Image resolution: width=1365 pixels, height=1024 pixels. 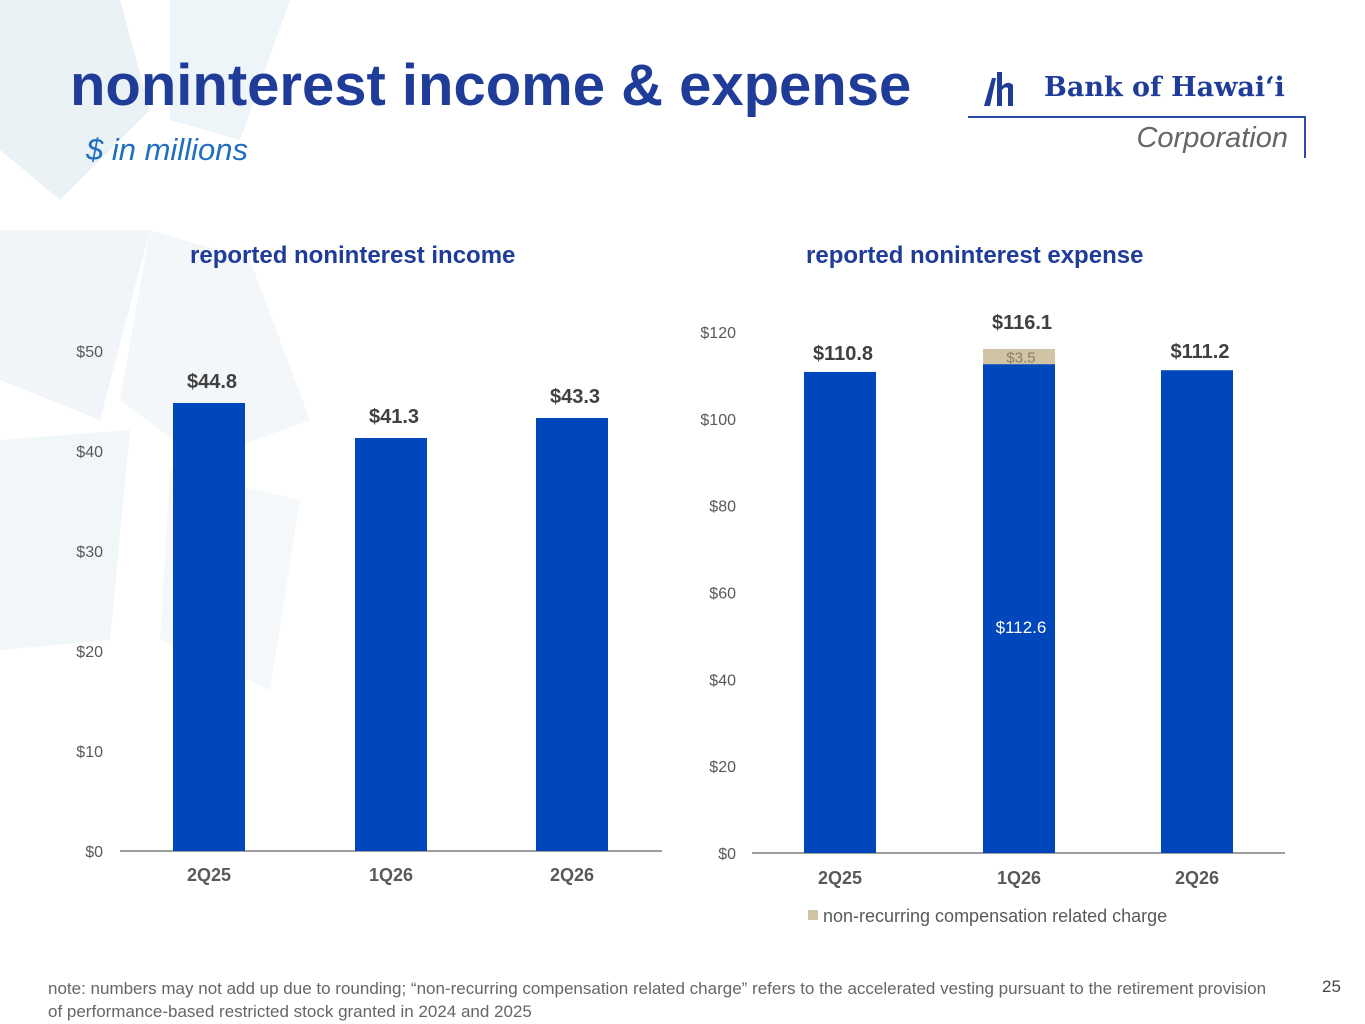 I want to click on expense-total-label: $110.8, so click(x=843, y=354).